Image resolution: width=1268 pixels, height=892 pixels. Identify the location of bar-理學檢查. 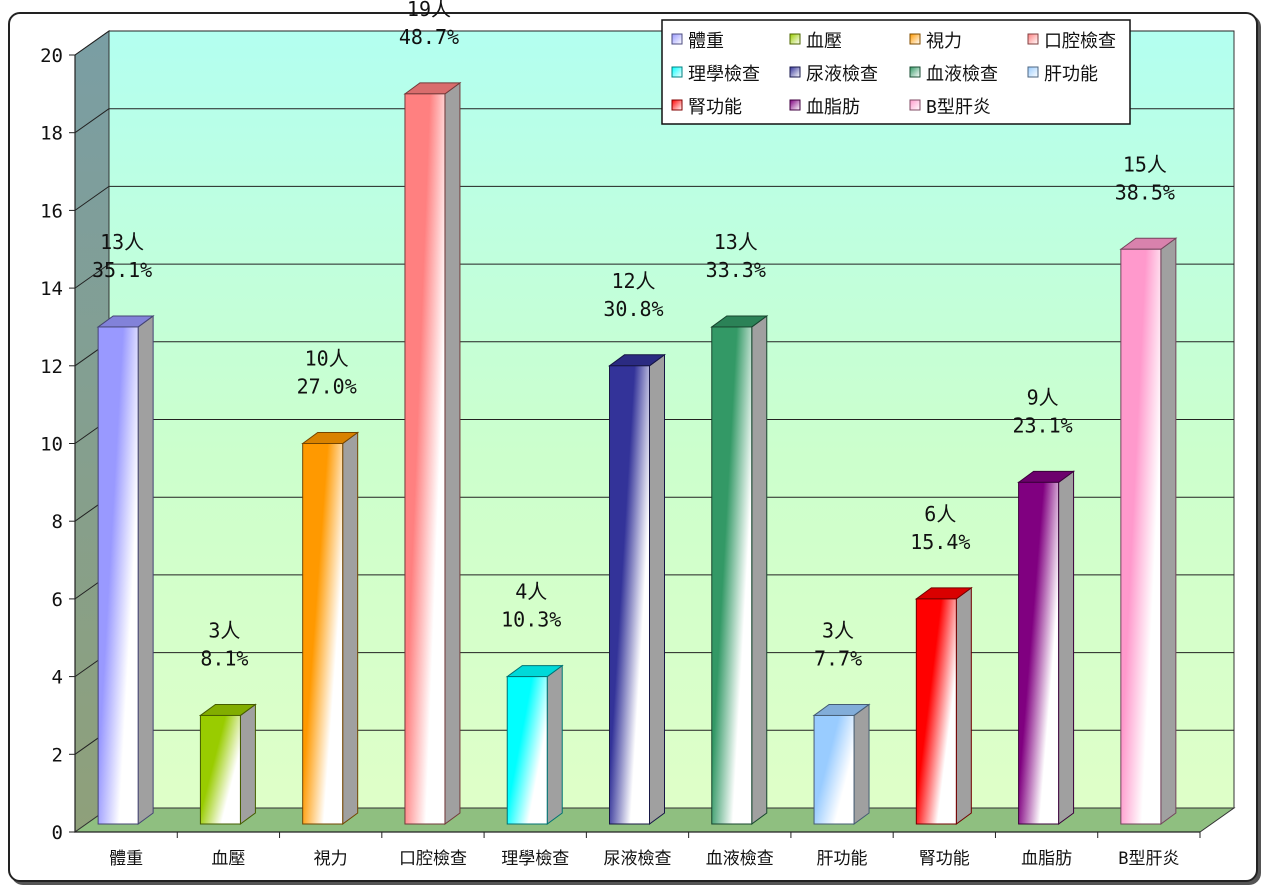
(534, 744).